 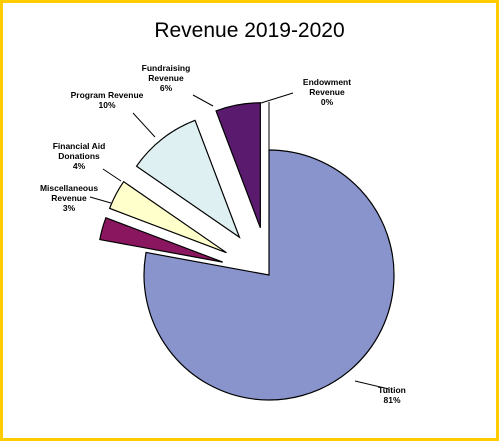 What do you see at coordinates (166, 68) in the screenshot?
I see `slice-label-line: Fundraising` at bounding box center [166, 68].